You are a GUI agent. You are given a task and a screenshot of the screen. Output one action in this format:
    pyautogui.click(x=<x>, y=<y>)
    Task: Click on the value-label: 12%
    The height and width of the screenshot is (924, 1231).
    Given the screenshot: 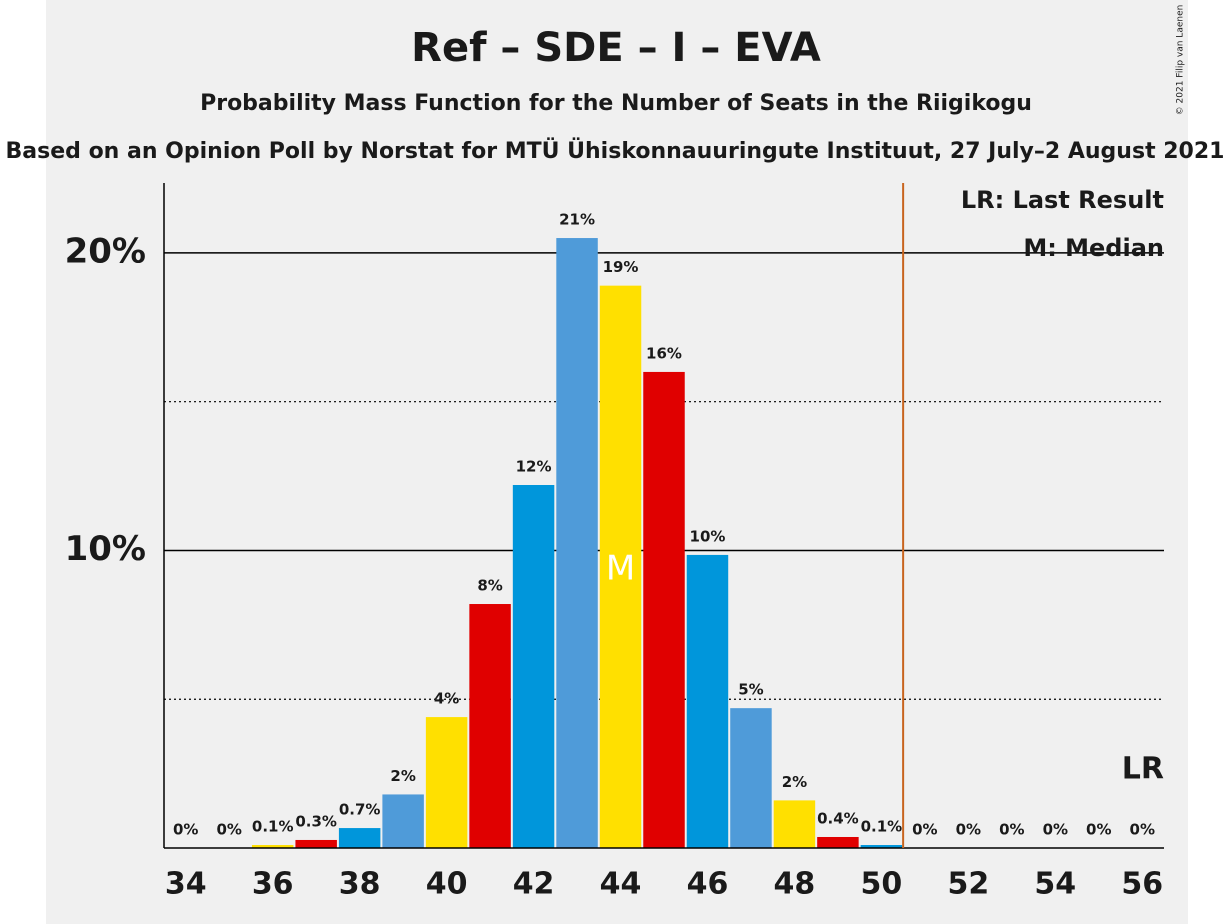 What is the action you would take?
    pyautogui.click(x=534, y=467)
    